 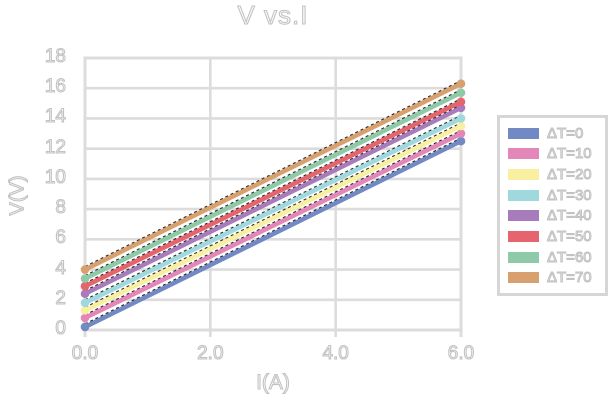 I want to click on y-tick-label: 18, so click(x=55, y=57).